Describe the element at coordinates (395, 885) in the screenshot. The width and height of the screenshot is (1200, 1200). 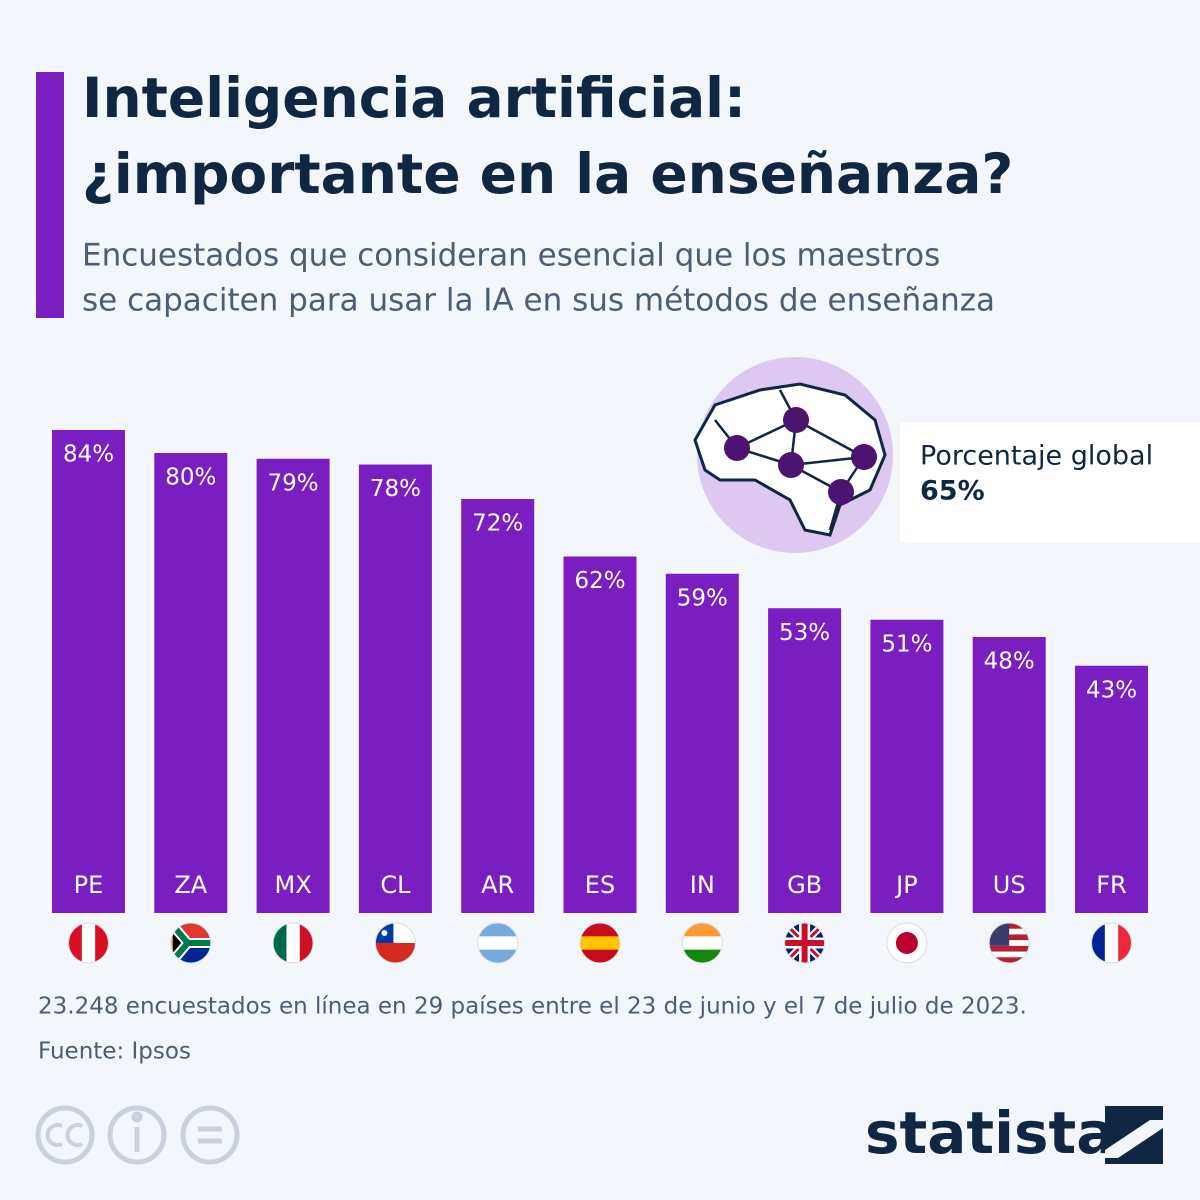
I see `category-label: CL` at that location.